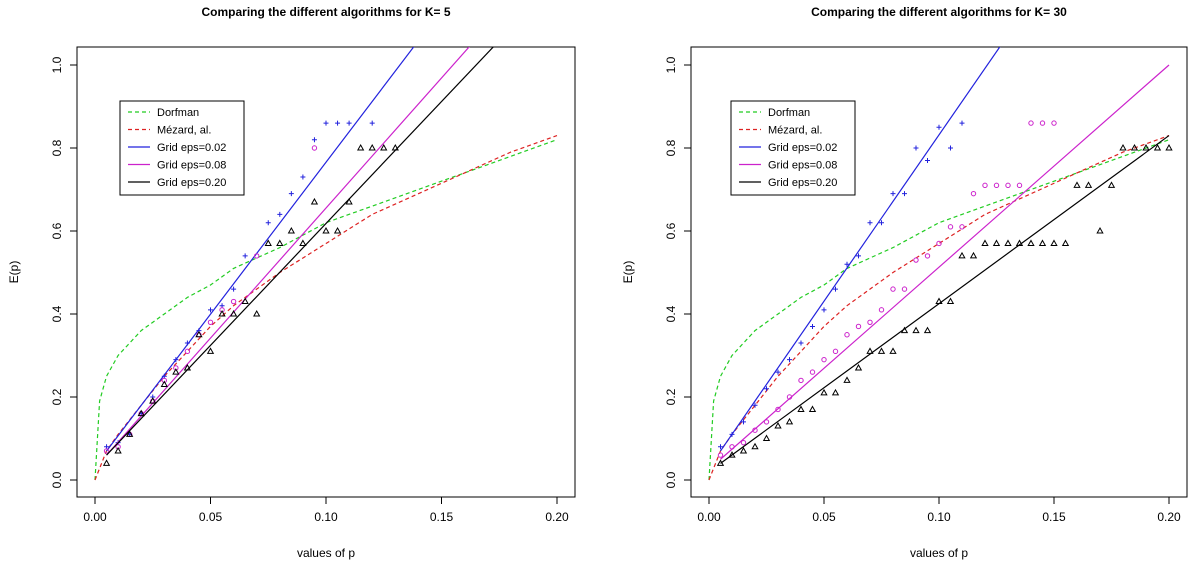 This screenshot has width=1193, height=566. What do you see at coordinates (939, 553) in the screenshot?
I see `x-axis-label: values of p` at bounding box center [939, 553].